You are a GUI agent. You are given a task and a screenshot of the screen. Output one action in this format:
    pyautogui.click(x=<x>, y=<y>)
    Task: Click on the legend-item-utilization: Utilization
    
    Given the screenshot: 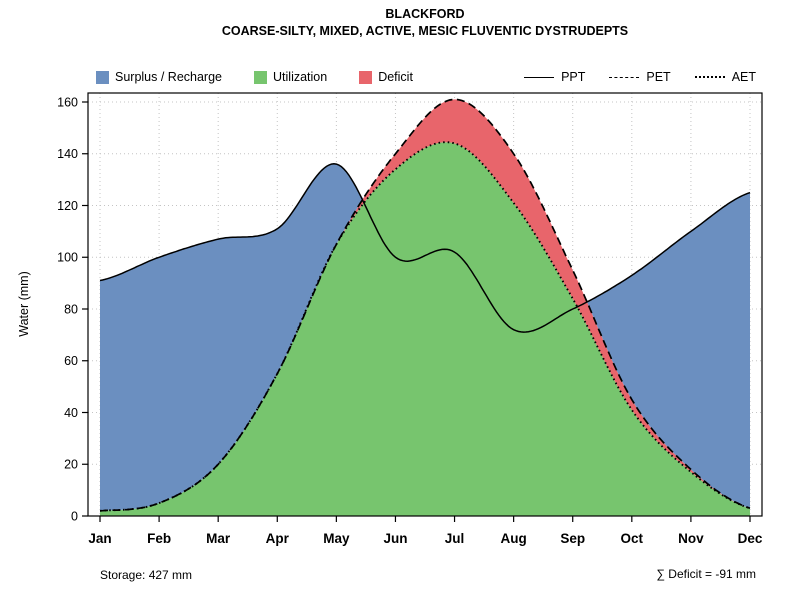 What is the action you would take?
    pyautogui.click(x=290, y=77)
    